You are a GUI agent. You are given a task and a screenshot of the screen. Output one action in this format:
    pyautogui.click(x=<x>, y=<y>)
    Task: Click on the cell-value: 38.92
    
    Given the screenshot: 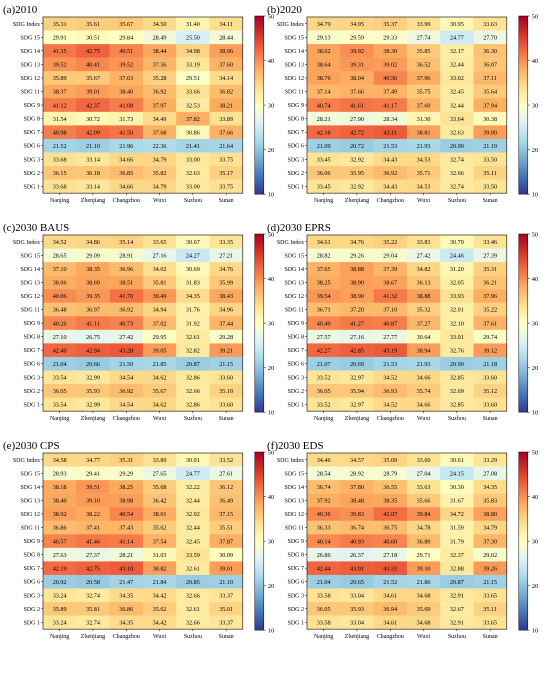 What is the action you would take?
    pyautogui.click(x=60, y=514)
    